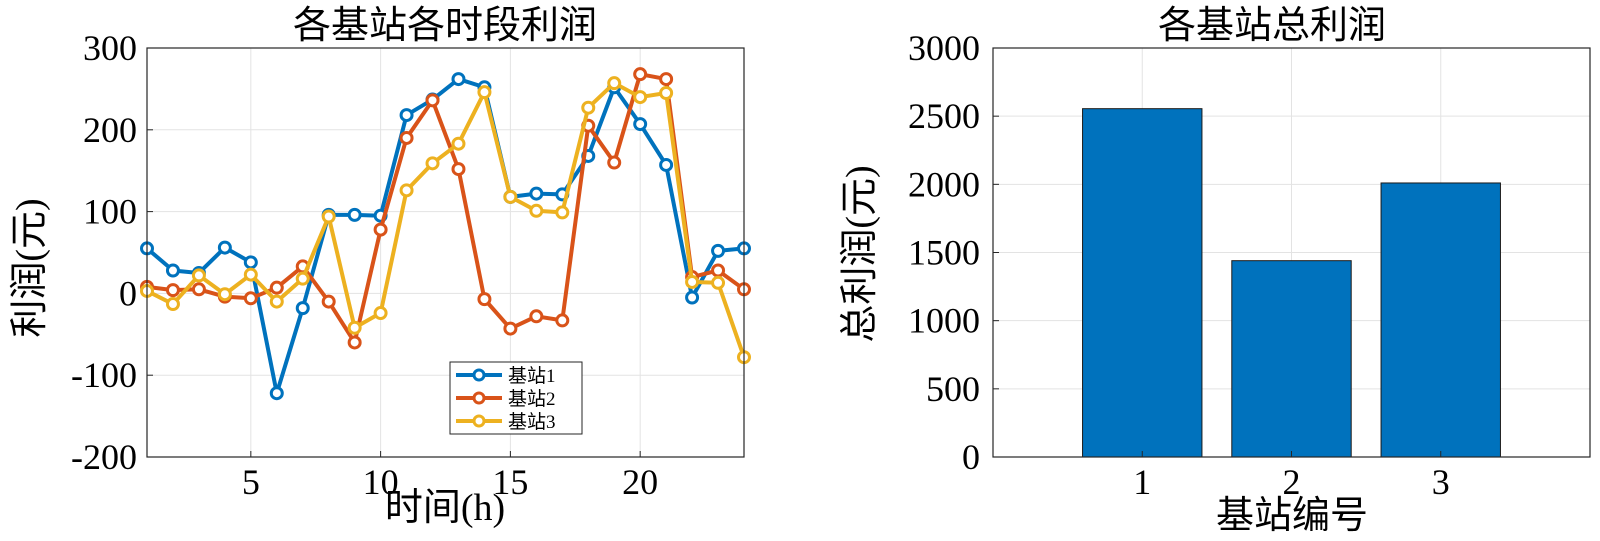 This screenshot has height=541, width=1600. I want to click on right-y-tick-label: 1500, so click(944, 253).